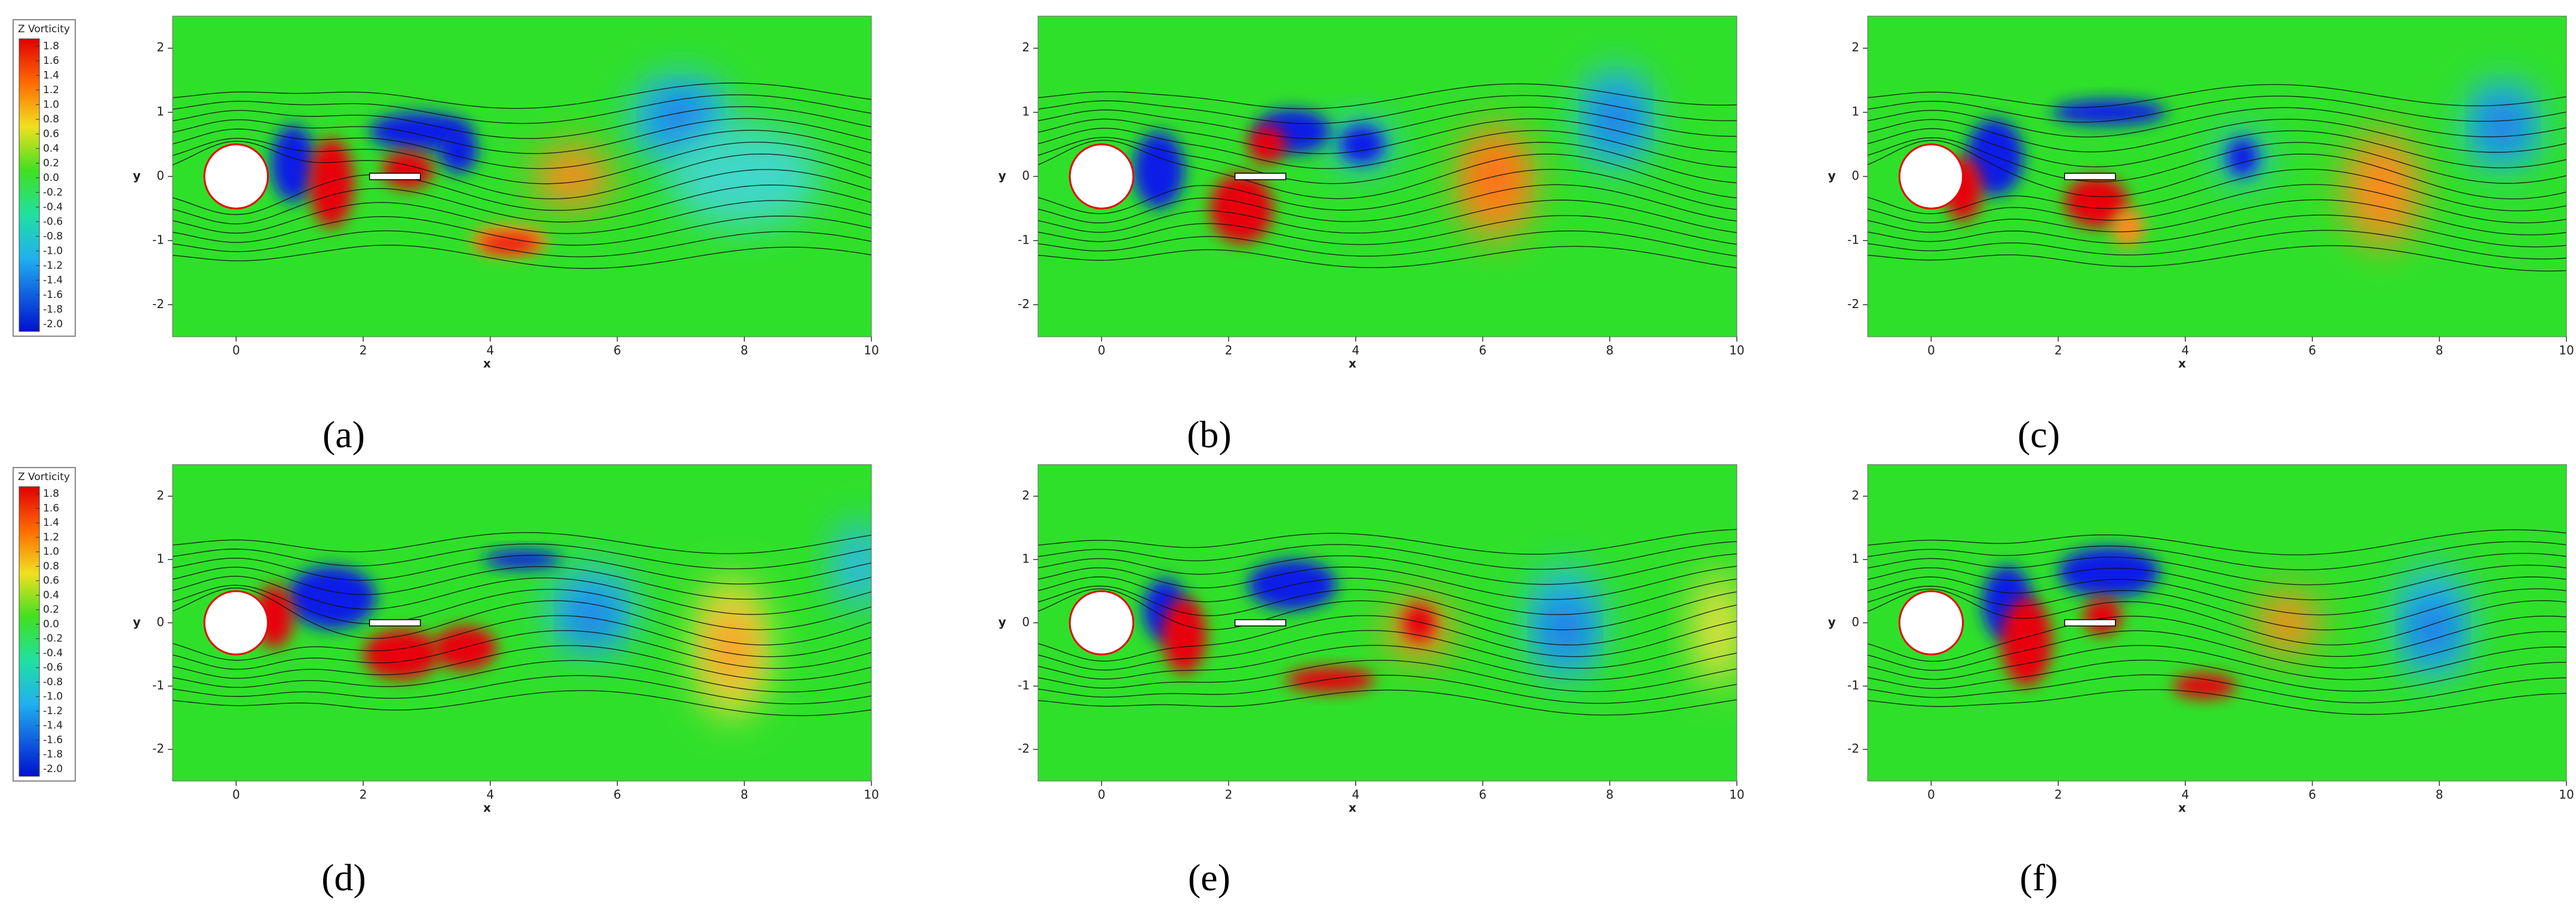 The height and width of the screenshot is (913, 2576). What do you see at coordinates (1102, 350) in the screenshot?
I see `x-tick-label: 0` at bounding box center [1102, 350].